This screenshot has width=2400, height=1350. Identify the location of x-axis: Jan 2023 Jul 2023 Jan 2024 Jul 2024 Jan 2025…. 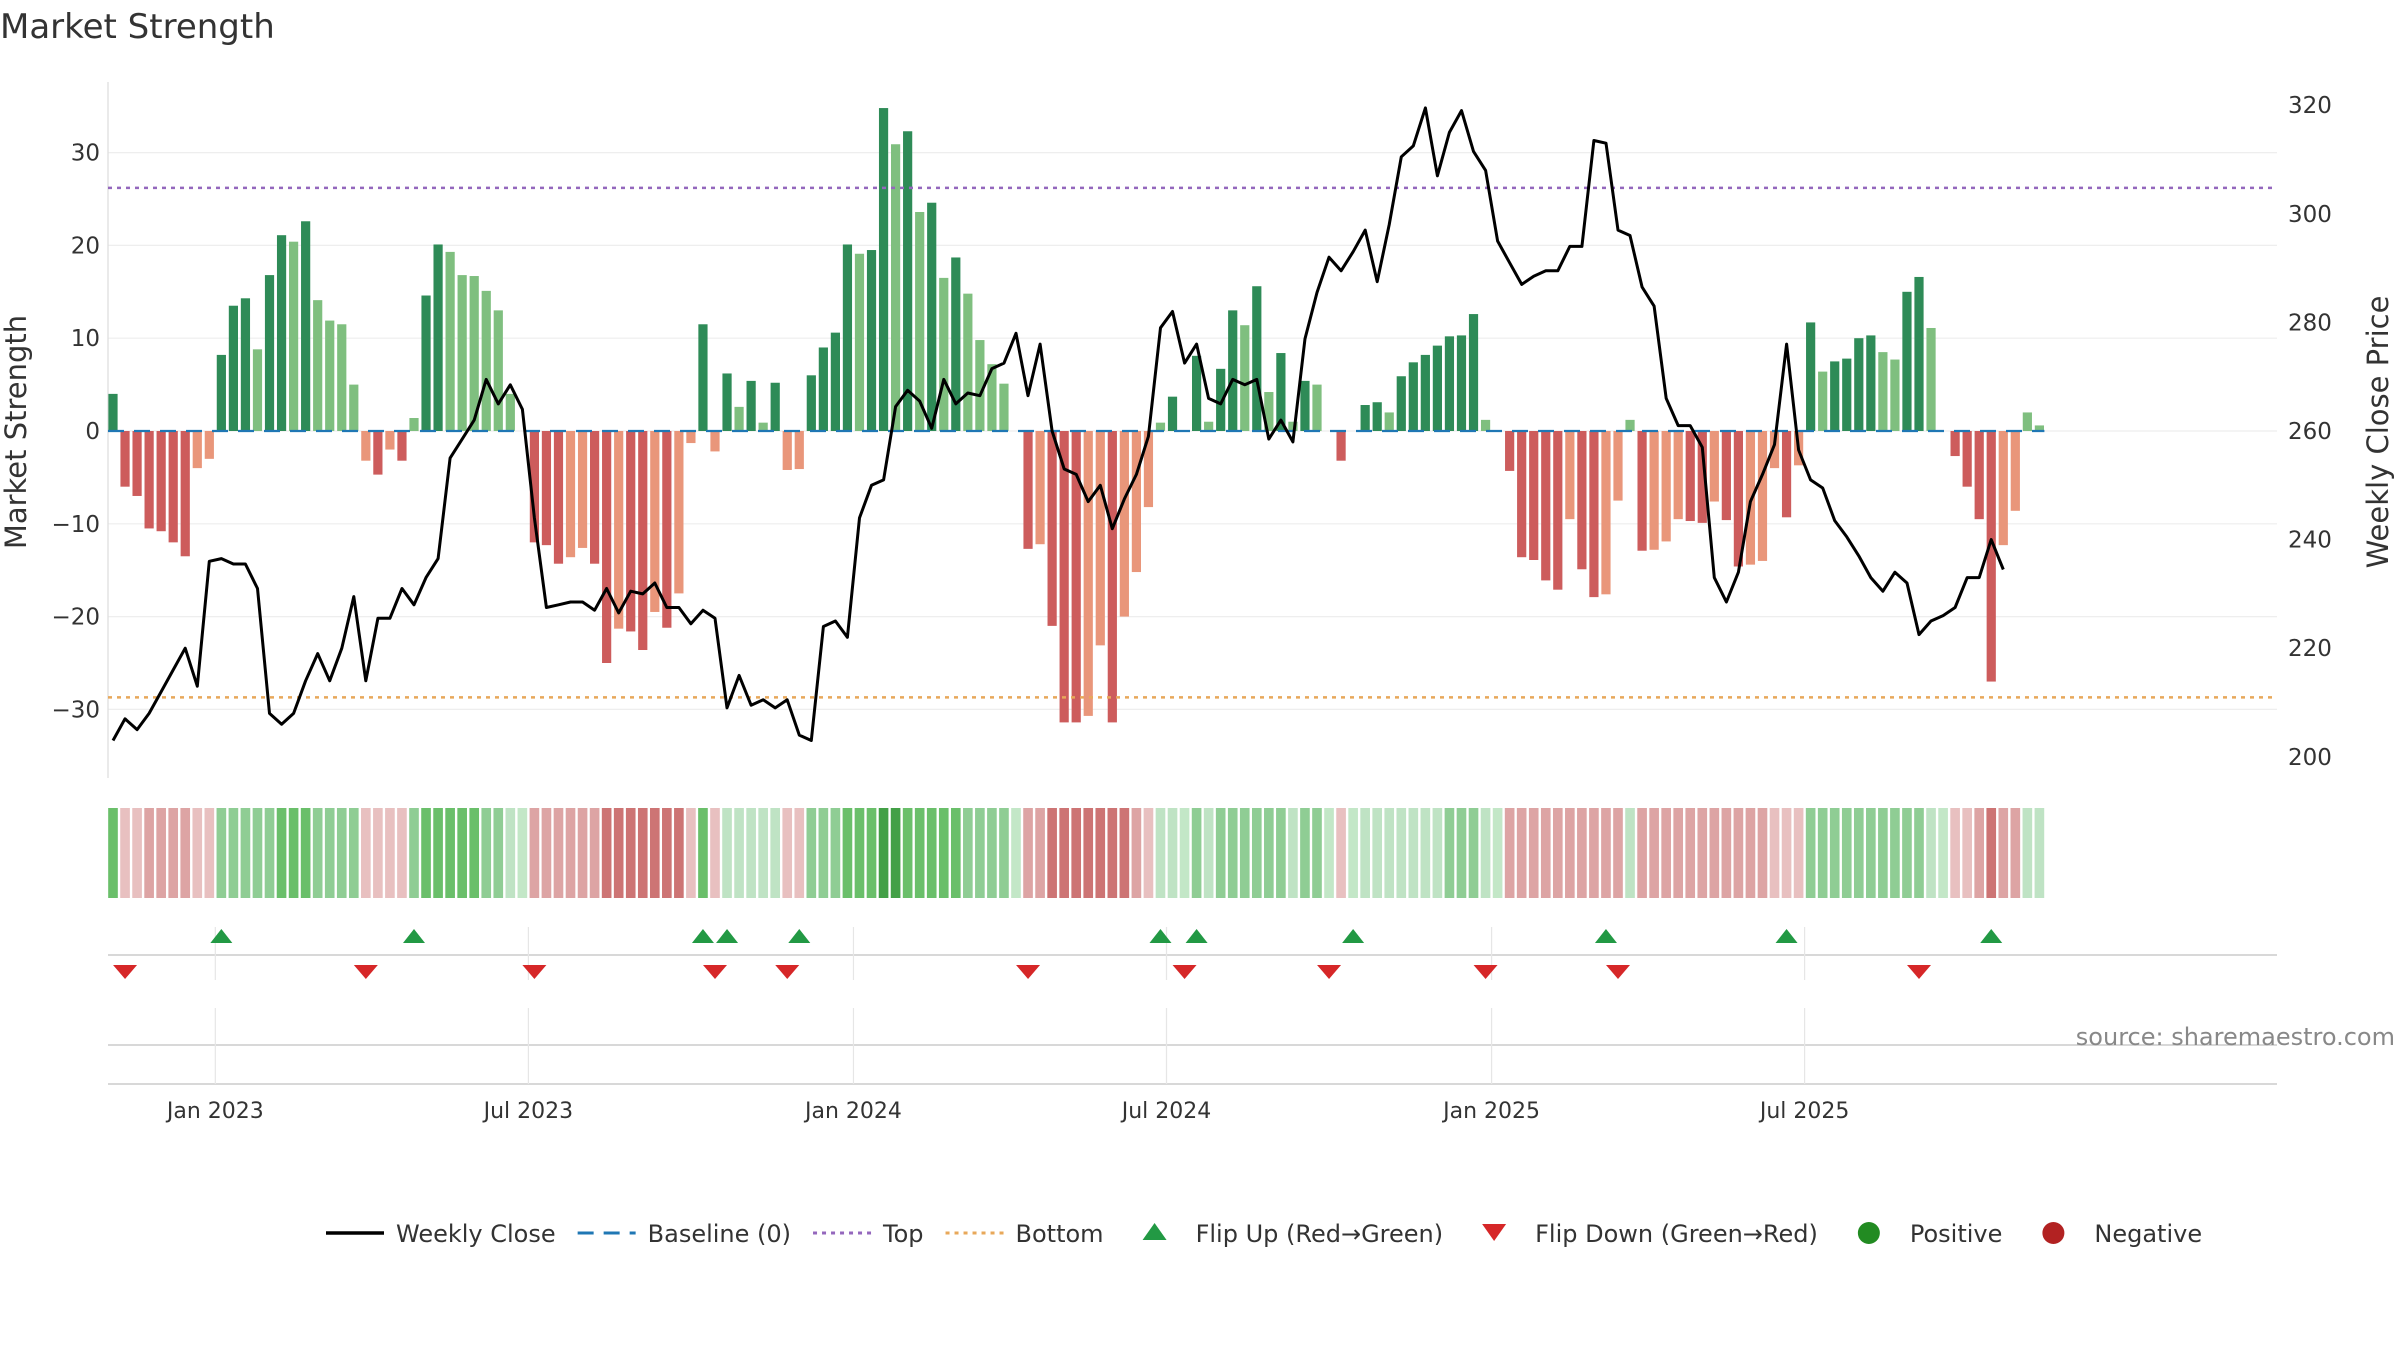
(1192, 1066).